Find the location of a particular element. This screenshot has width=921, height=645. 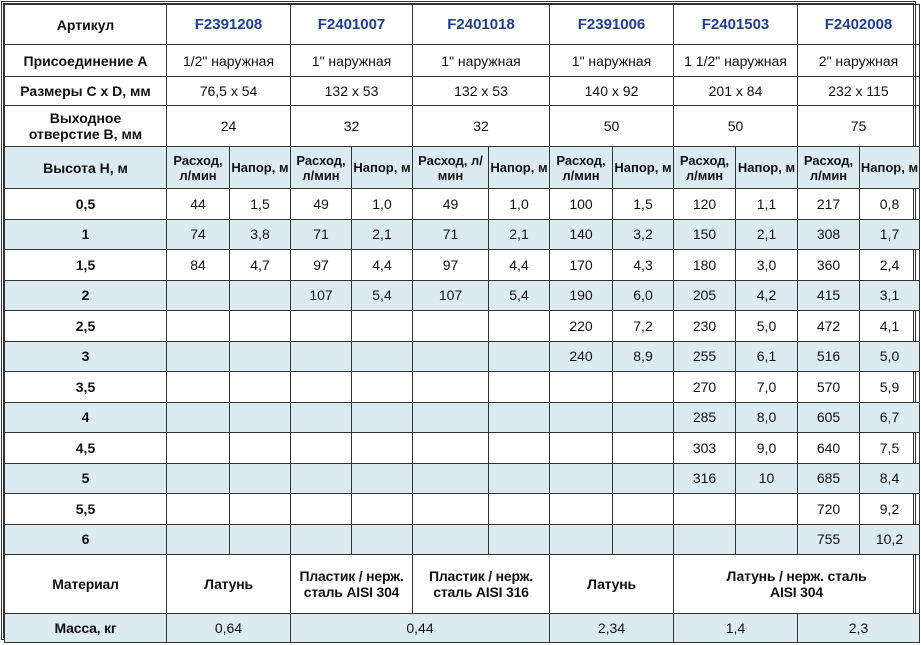

article-cell: F2391006 is located at coordinates (611, 24).